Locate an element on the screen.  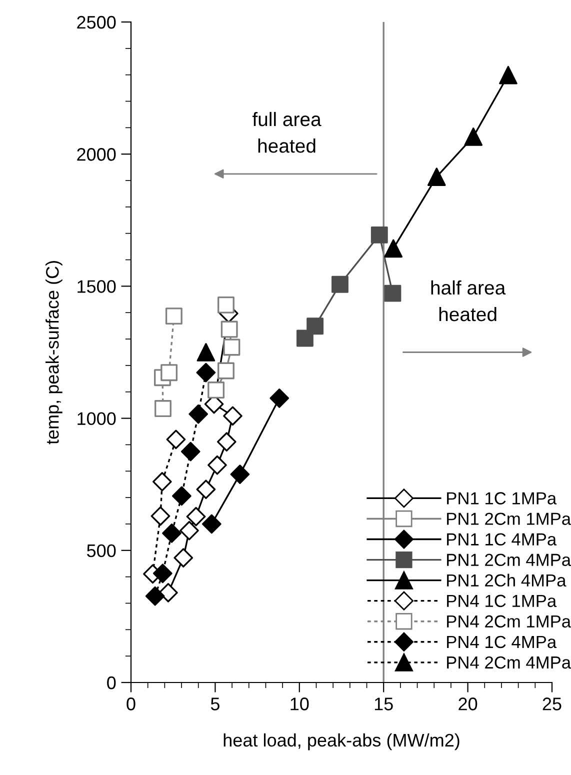
x-tick-label: 25 is located at coordinates (552, 704).